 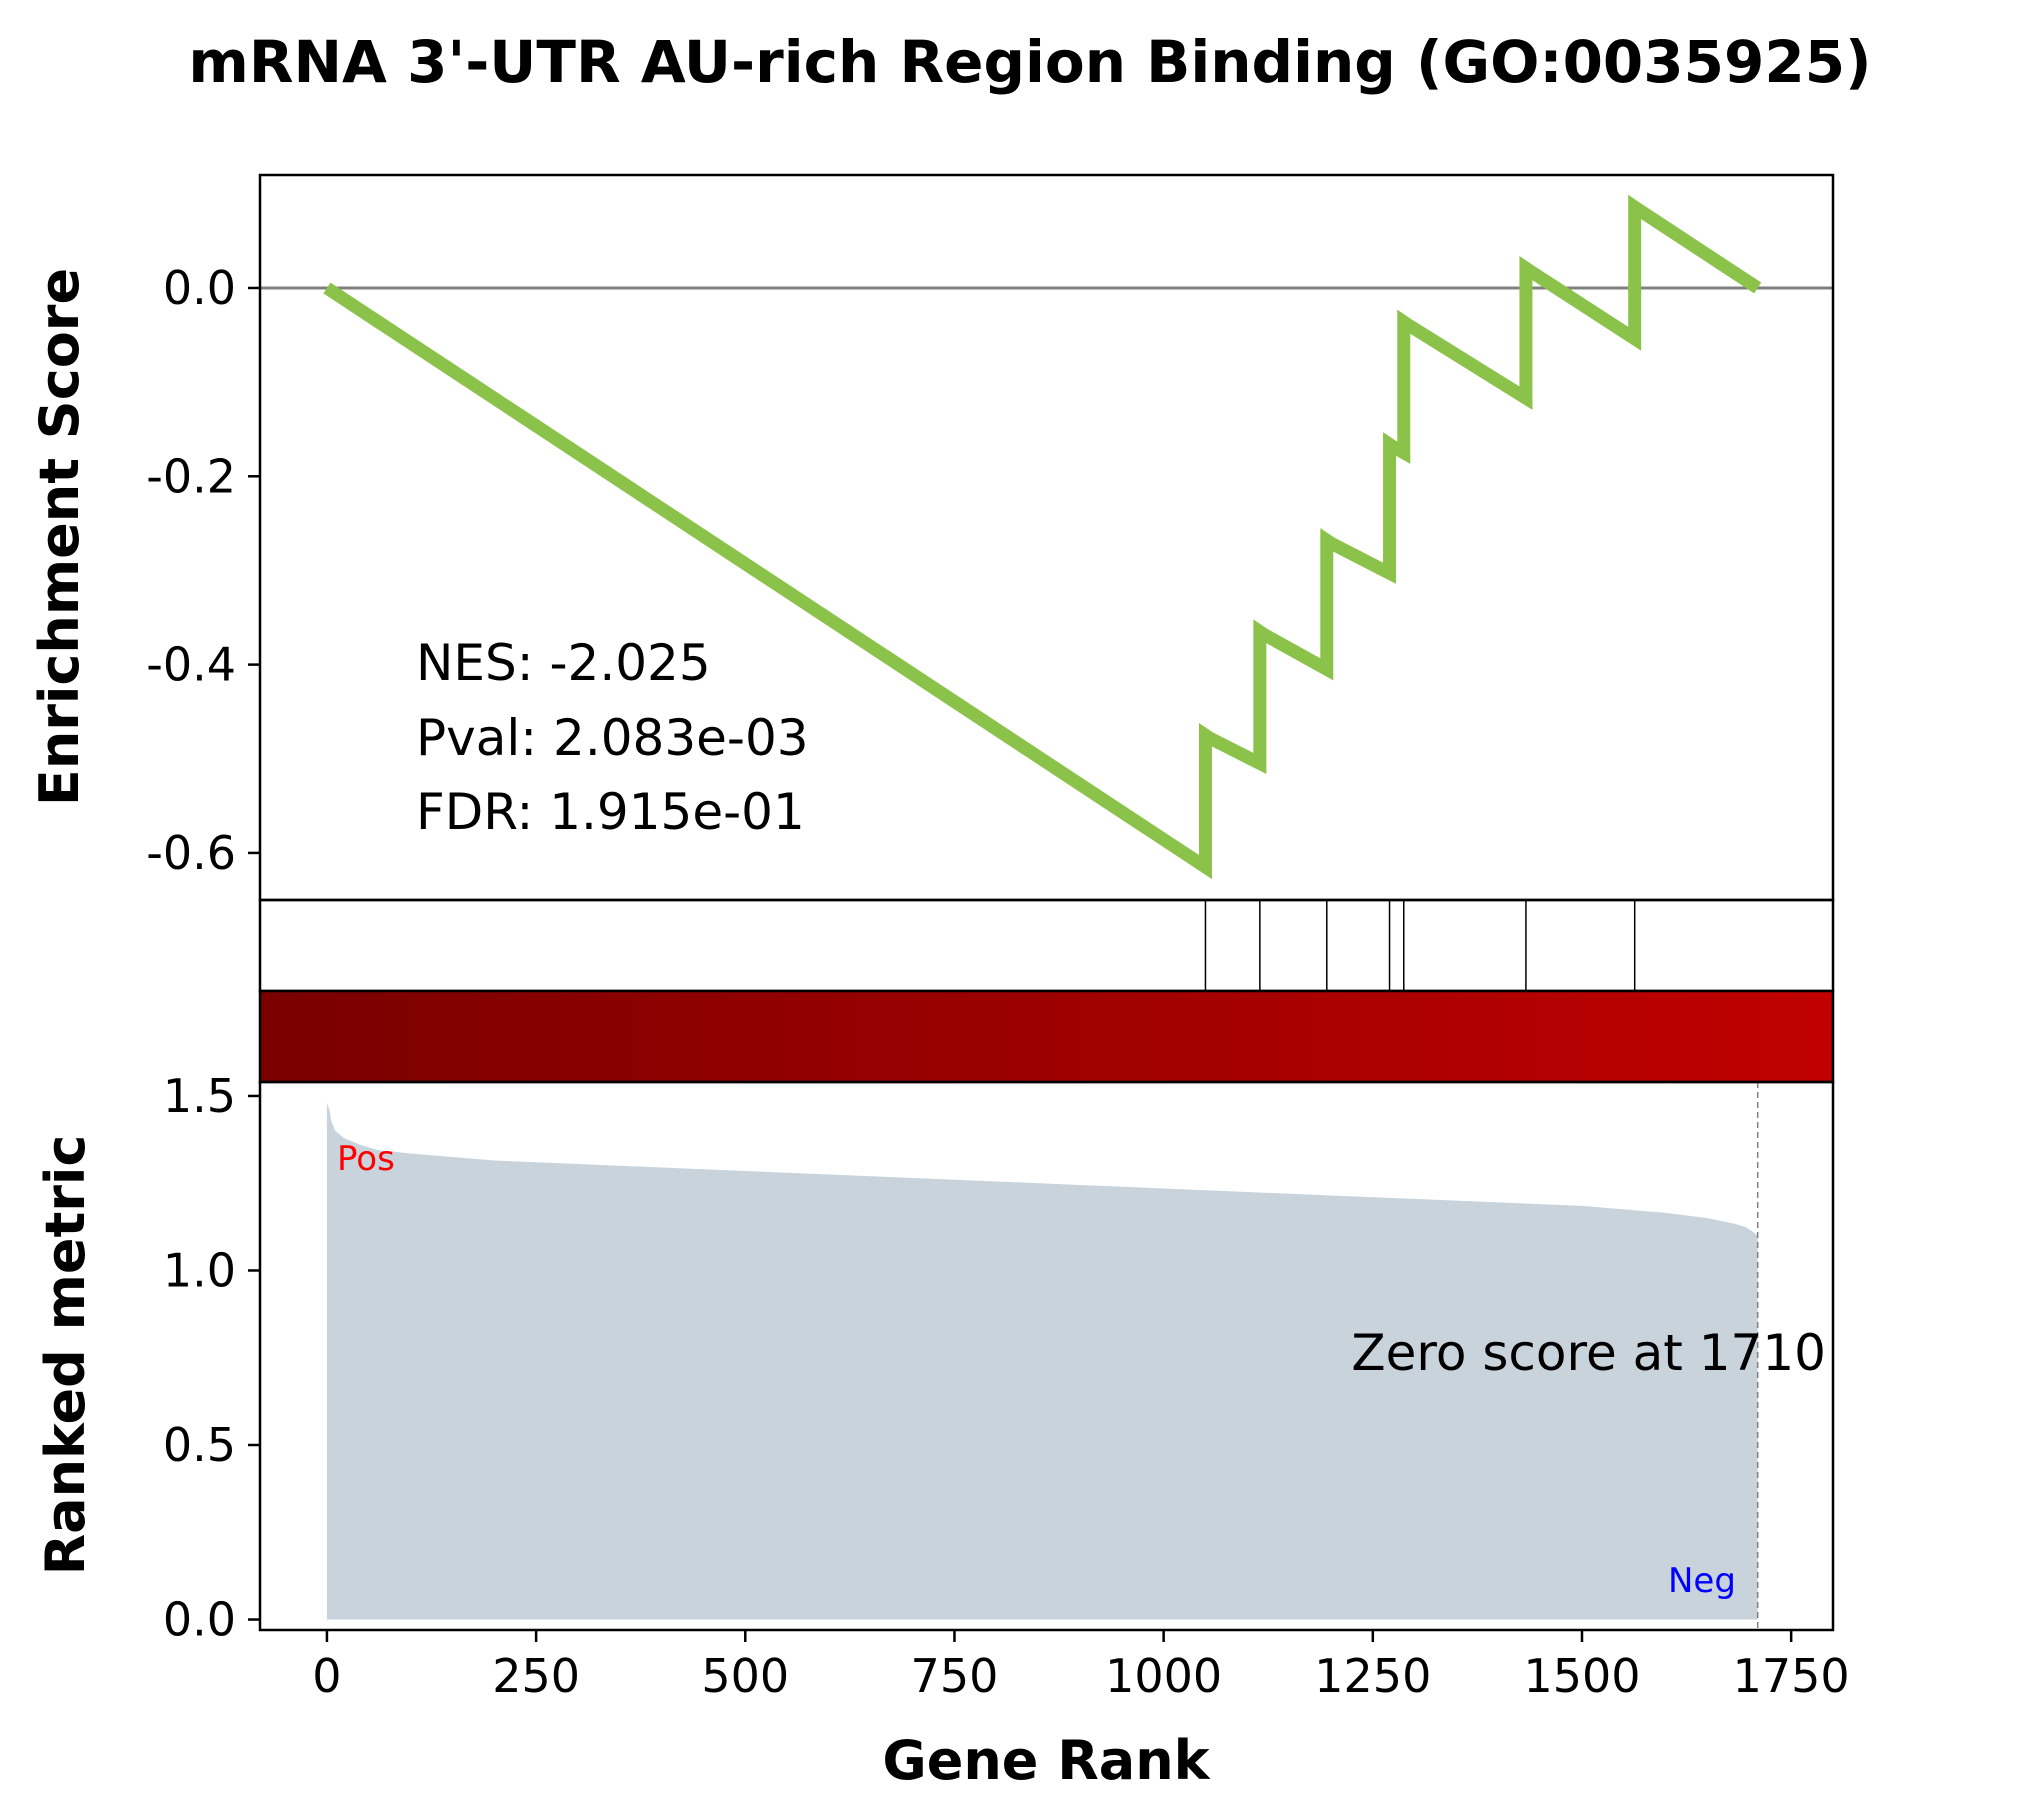 What do you see at coordinates (1372, 1676) in the screenshot?
I see `x-tick-label: 1250` at bounding box center [1372, 1676].